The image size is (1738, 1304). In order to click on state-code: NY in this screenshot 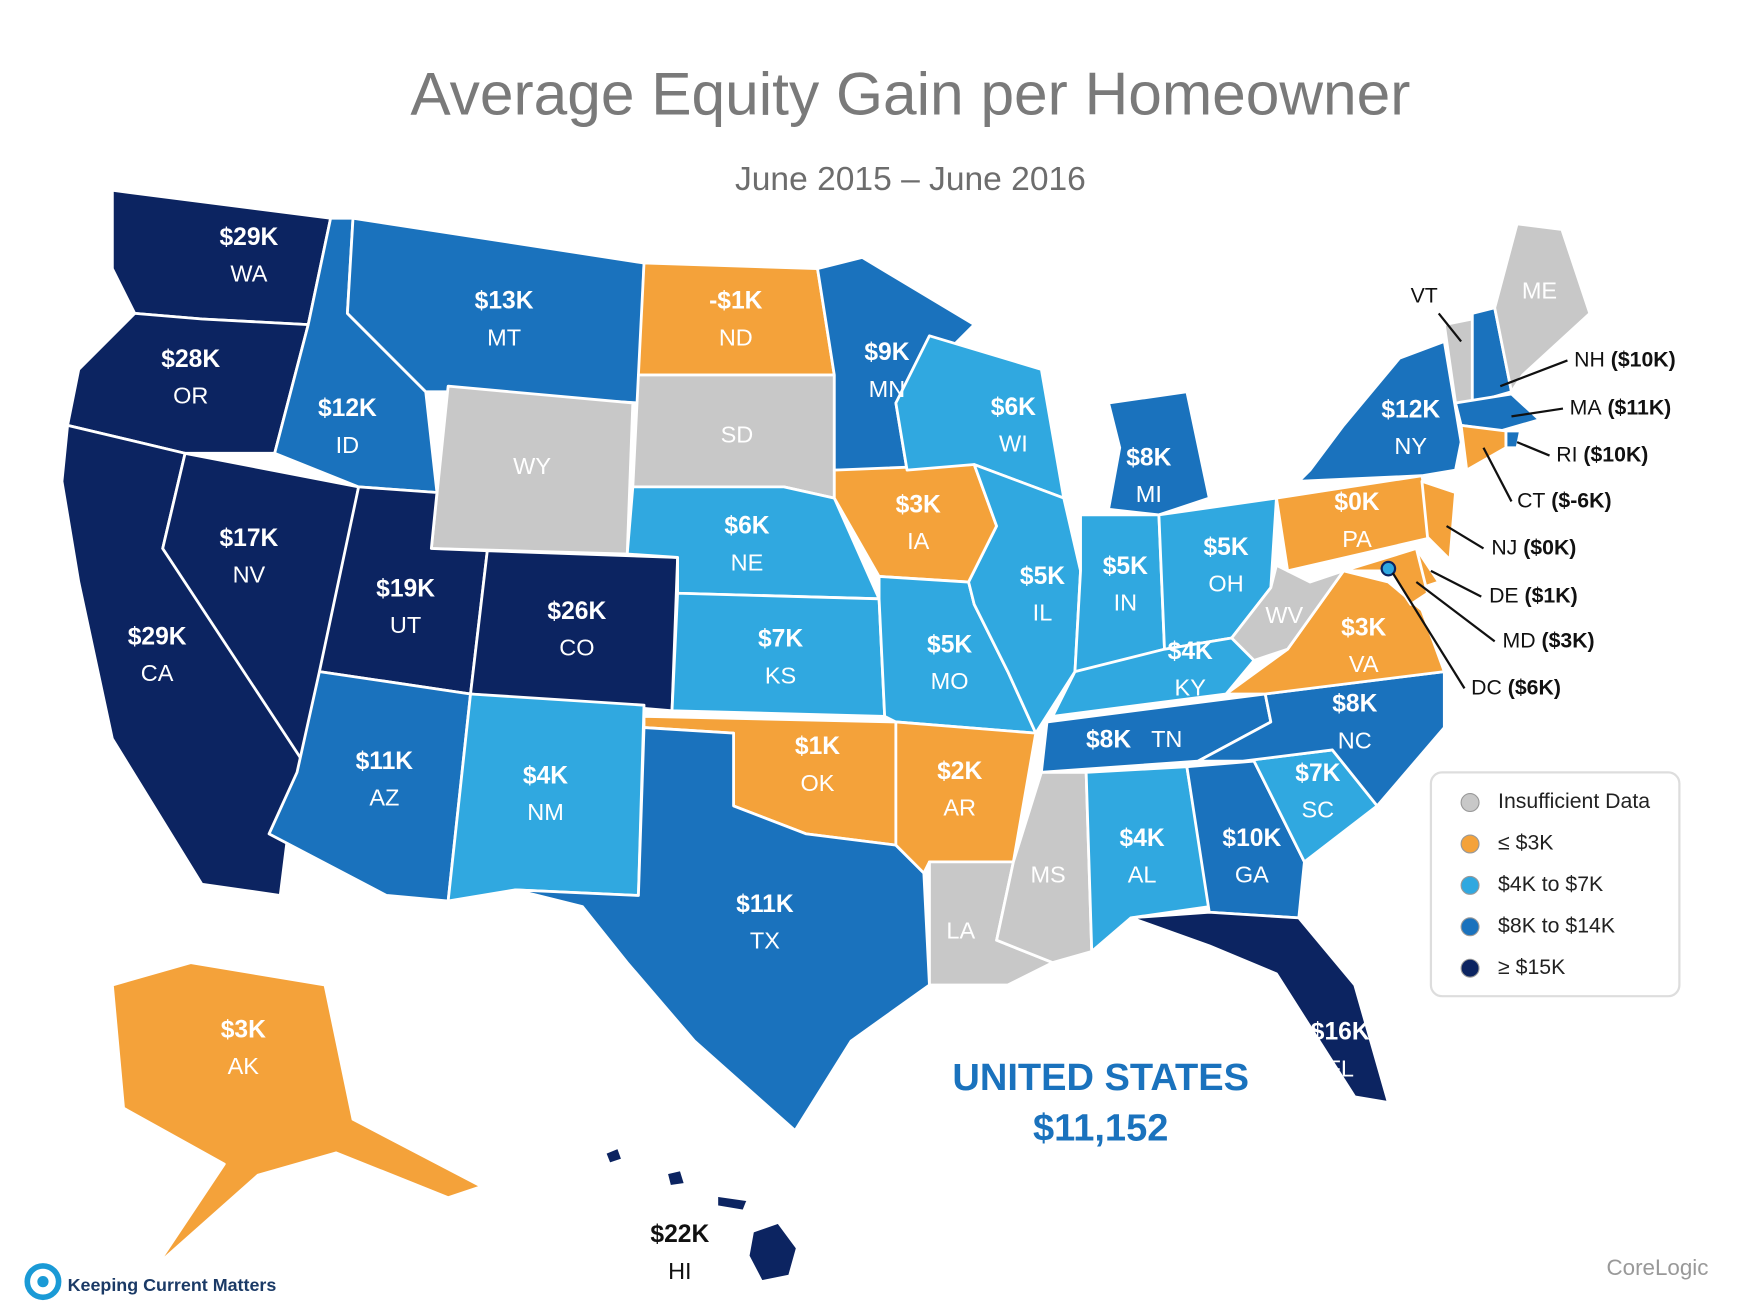, I will do `click(1410, 446)`.